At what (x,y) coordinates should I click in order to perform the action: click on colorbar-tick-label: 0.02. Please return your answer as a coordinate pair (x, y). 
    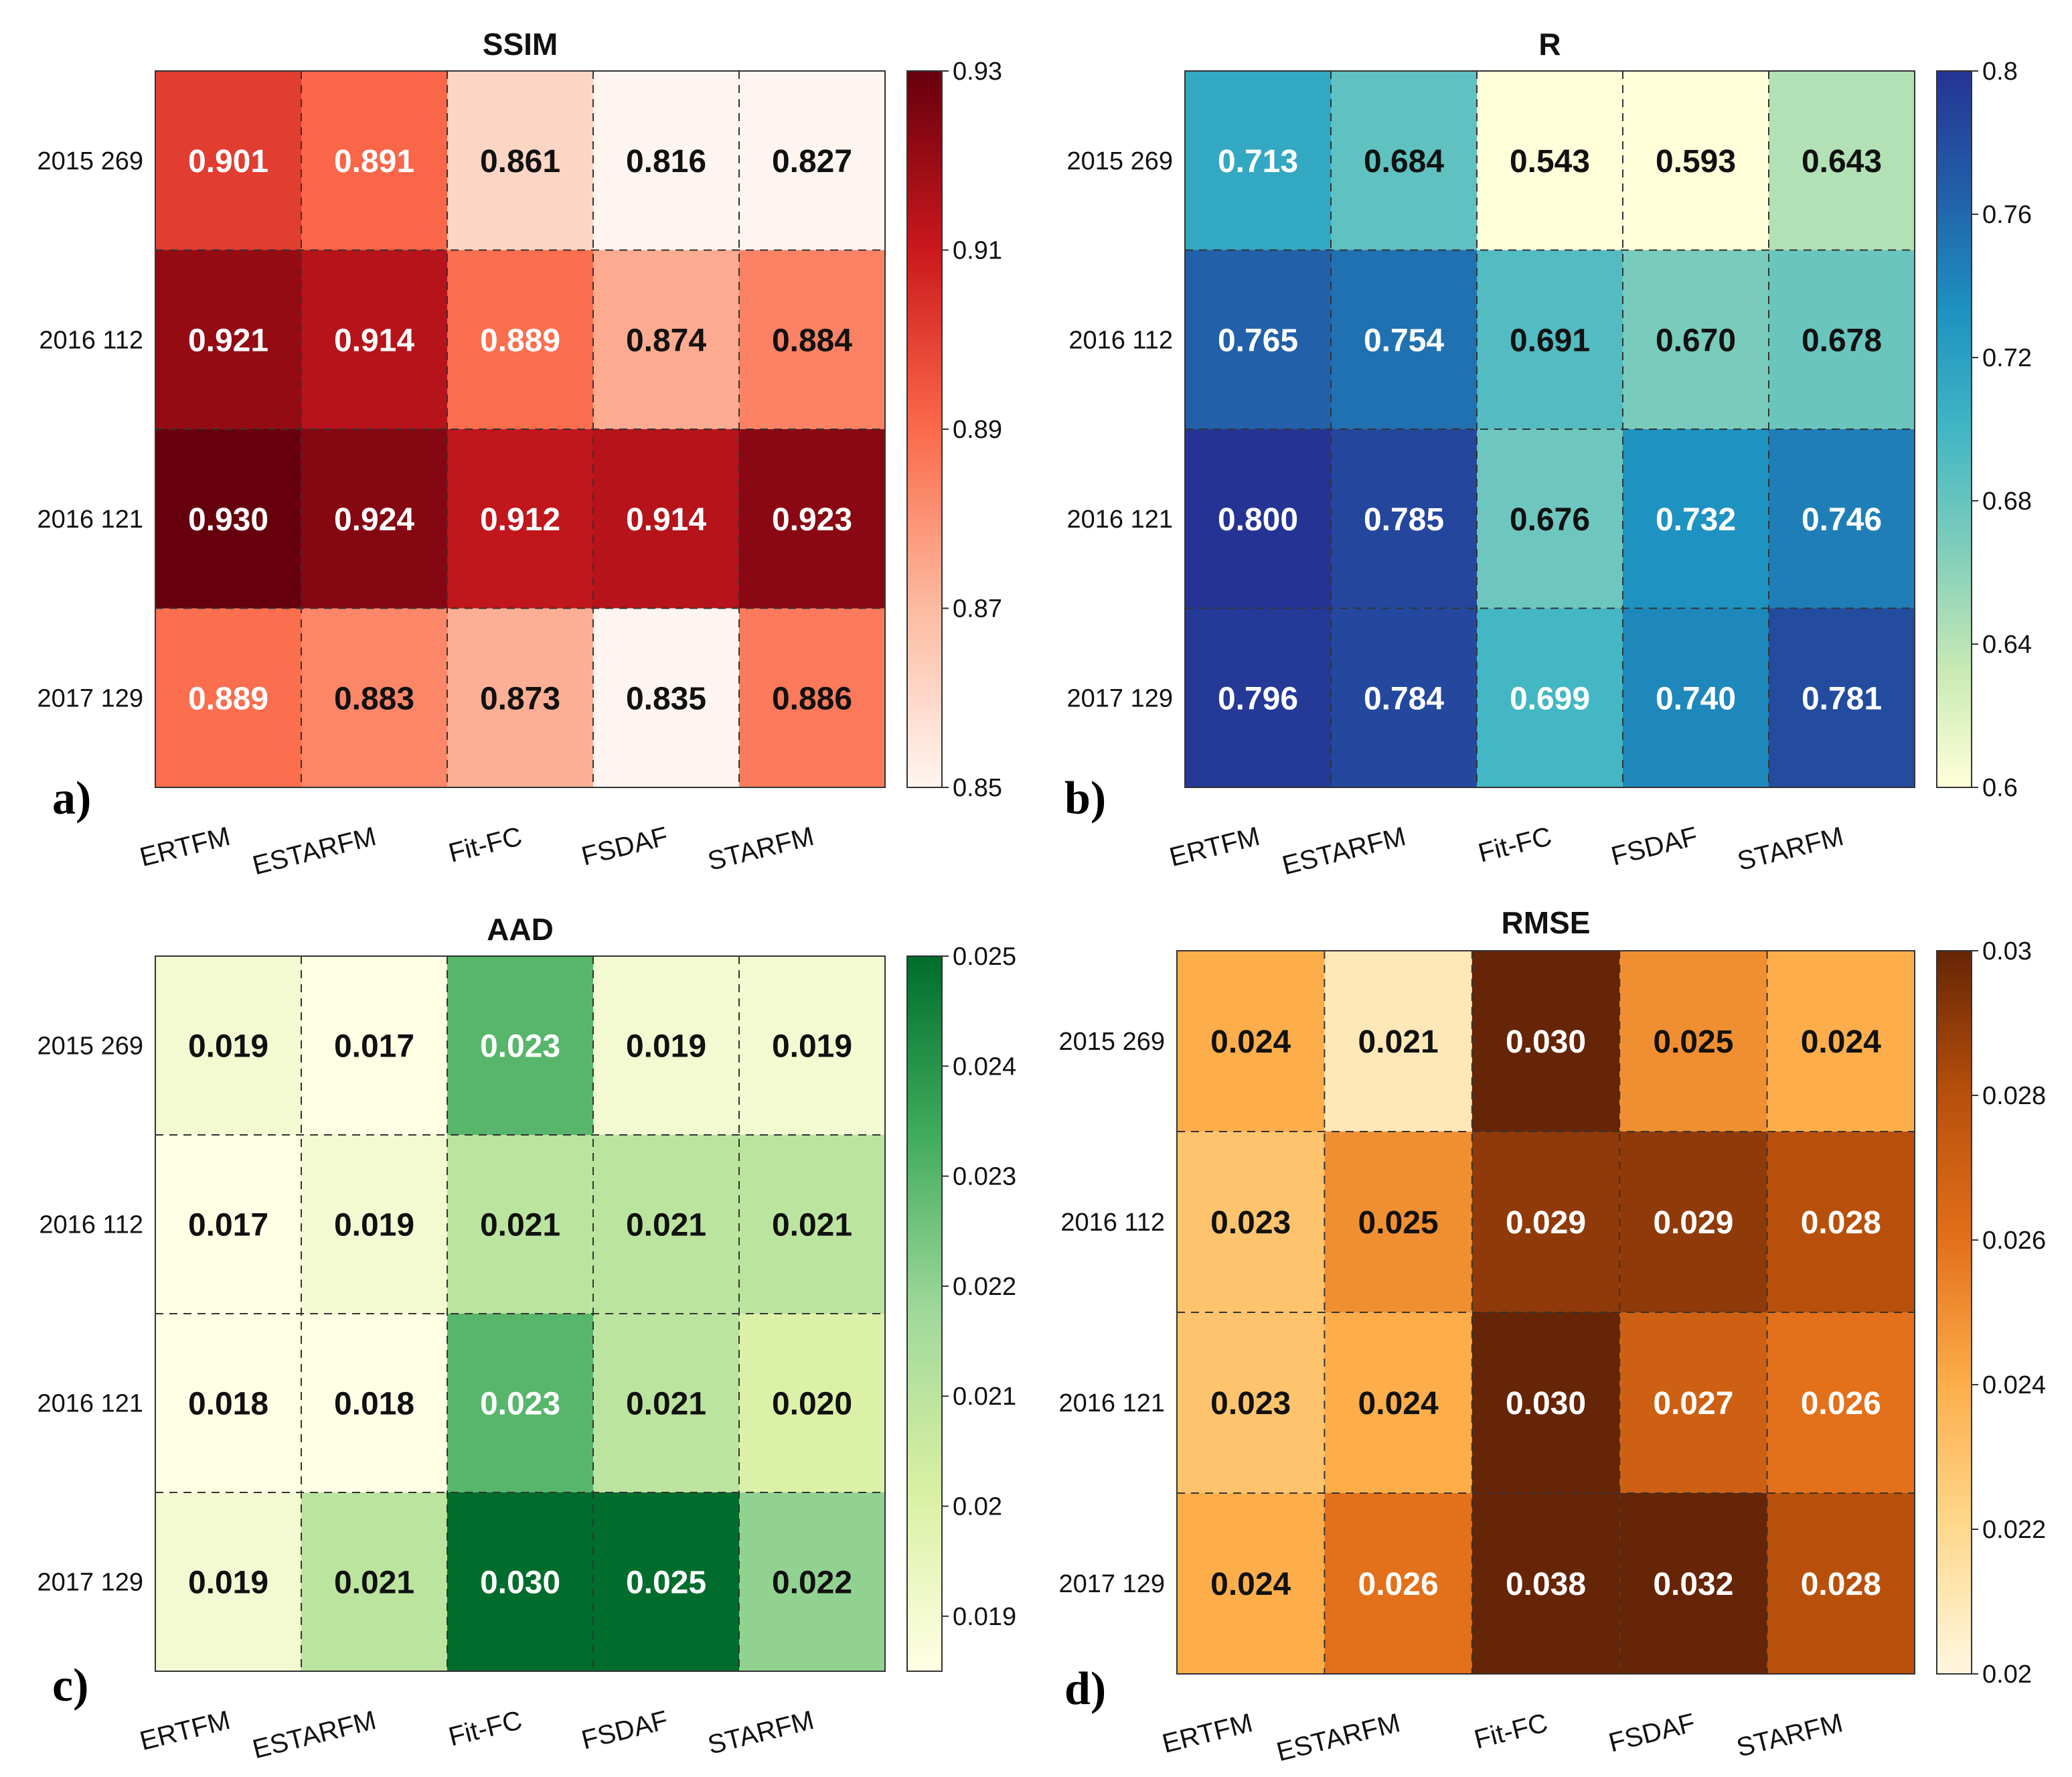
    Looking at the image, I should click on (977, 1507).